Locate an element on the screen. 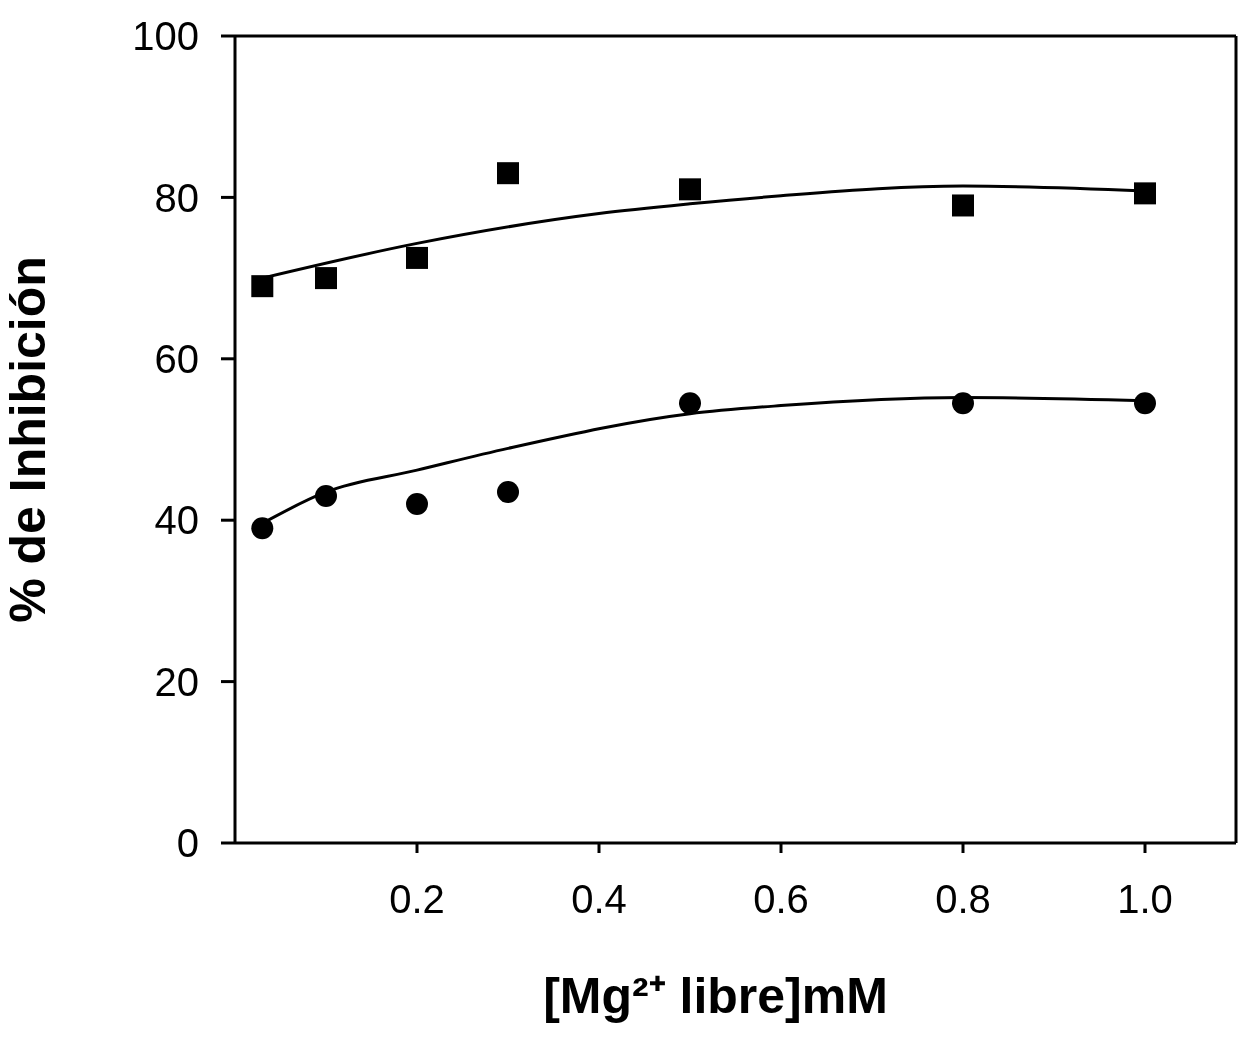  y-tick-label: 80 is located at coordinates (176, 197).